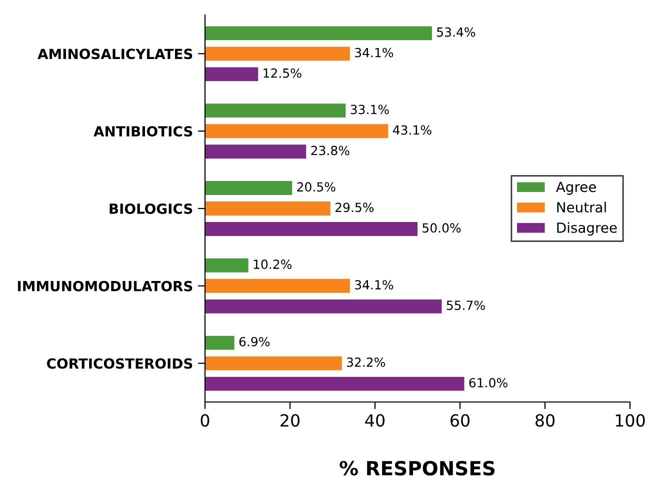 Image resolution: width=649 pixels, height=485 pixels. I want to click on data-label: 61.0%, so click(488, 383).